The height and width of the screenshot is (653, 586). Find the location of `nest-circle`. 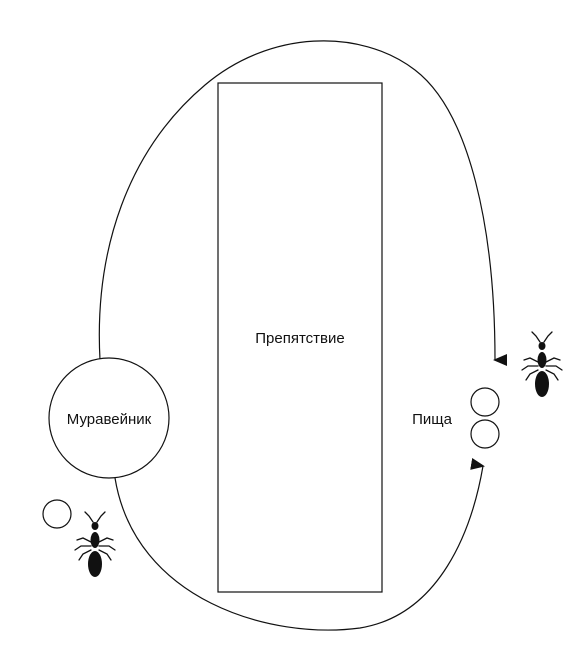

nest-circle is located at coordinates (109, 418).